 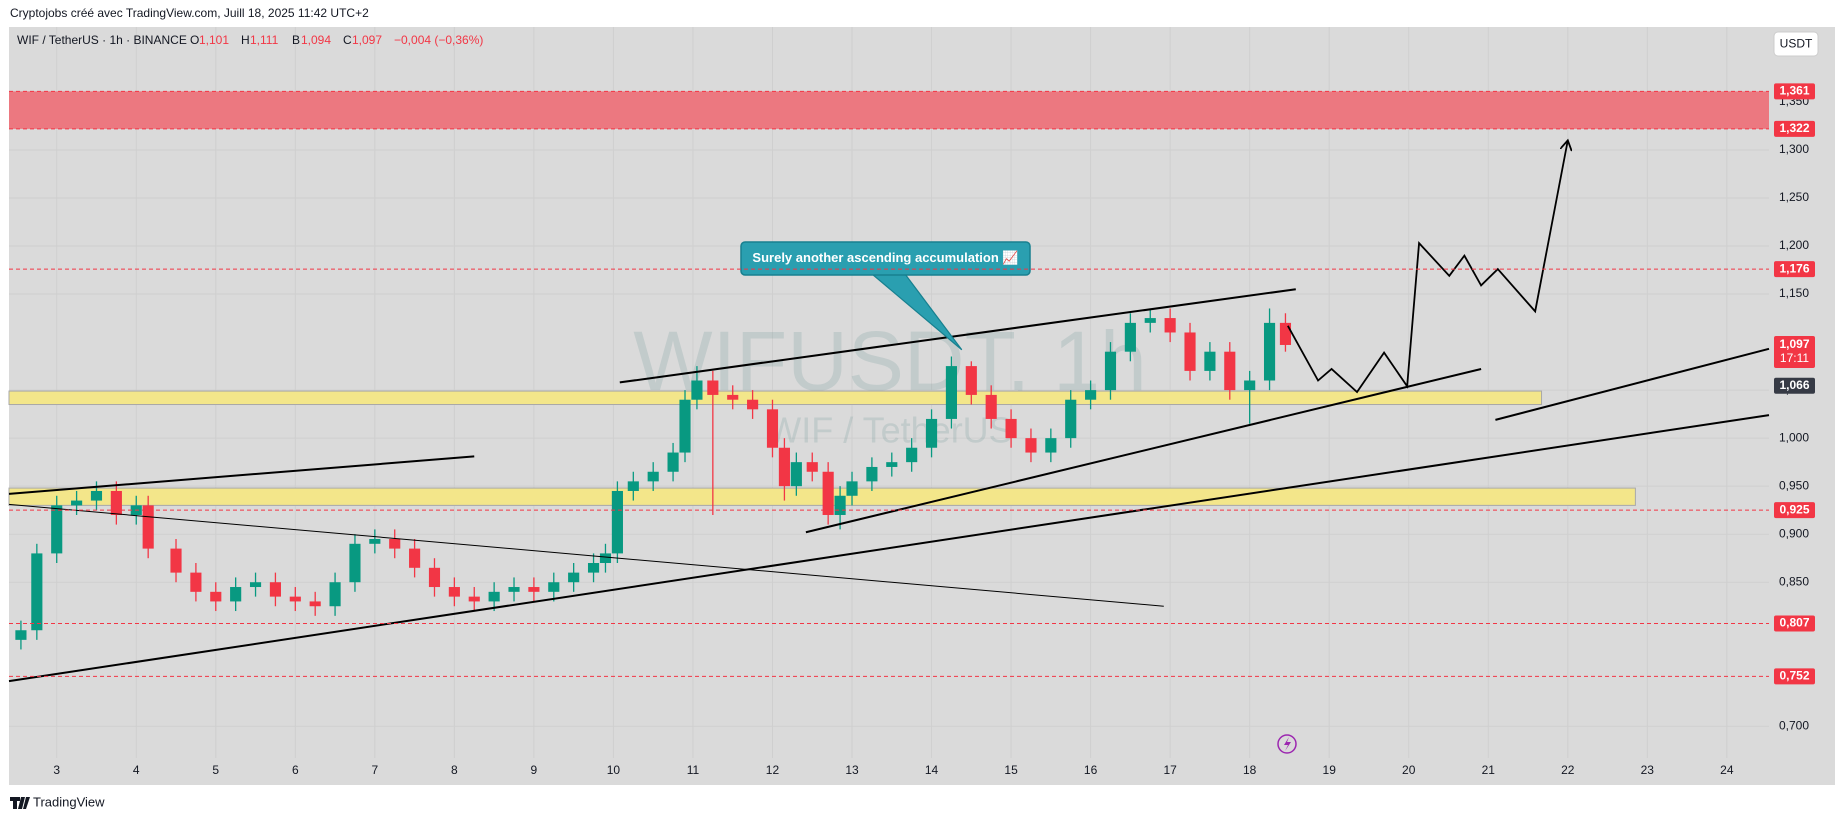 I want to click on x-tick-label: 11, so click(x=693, y=770).